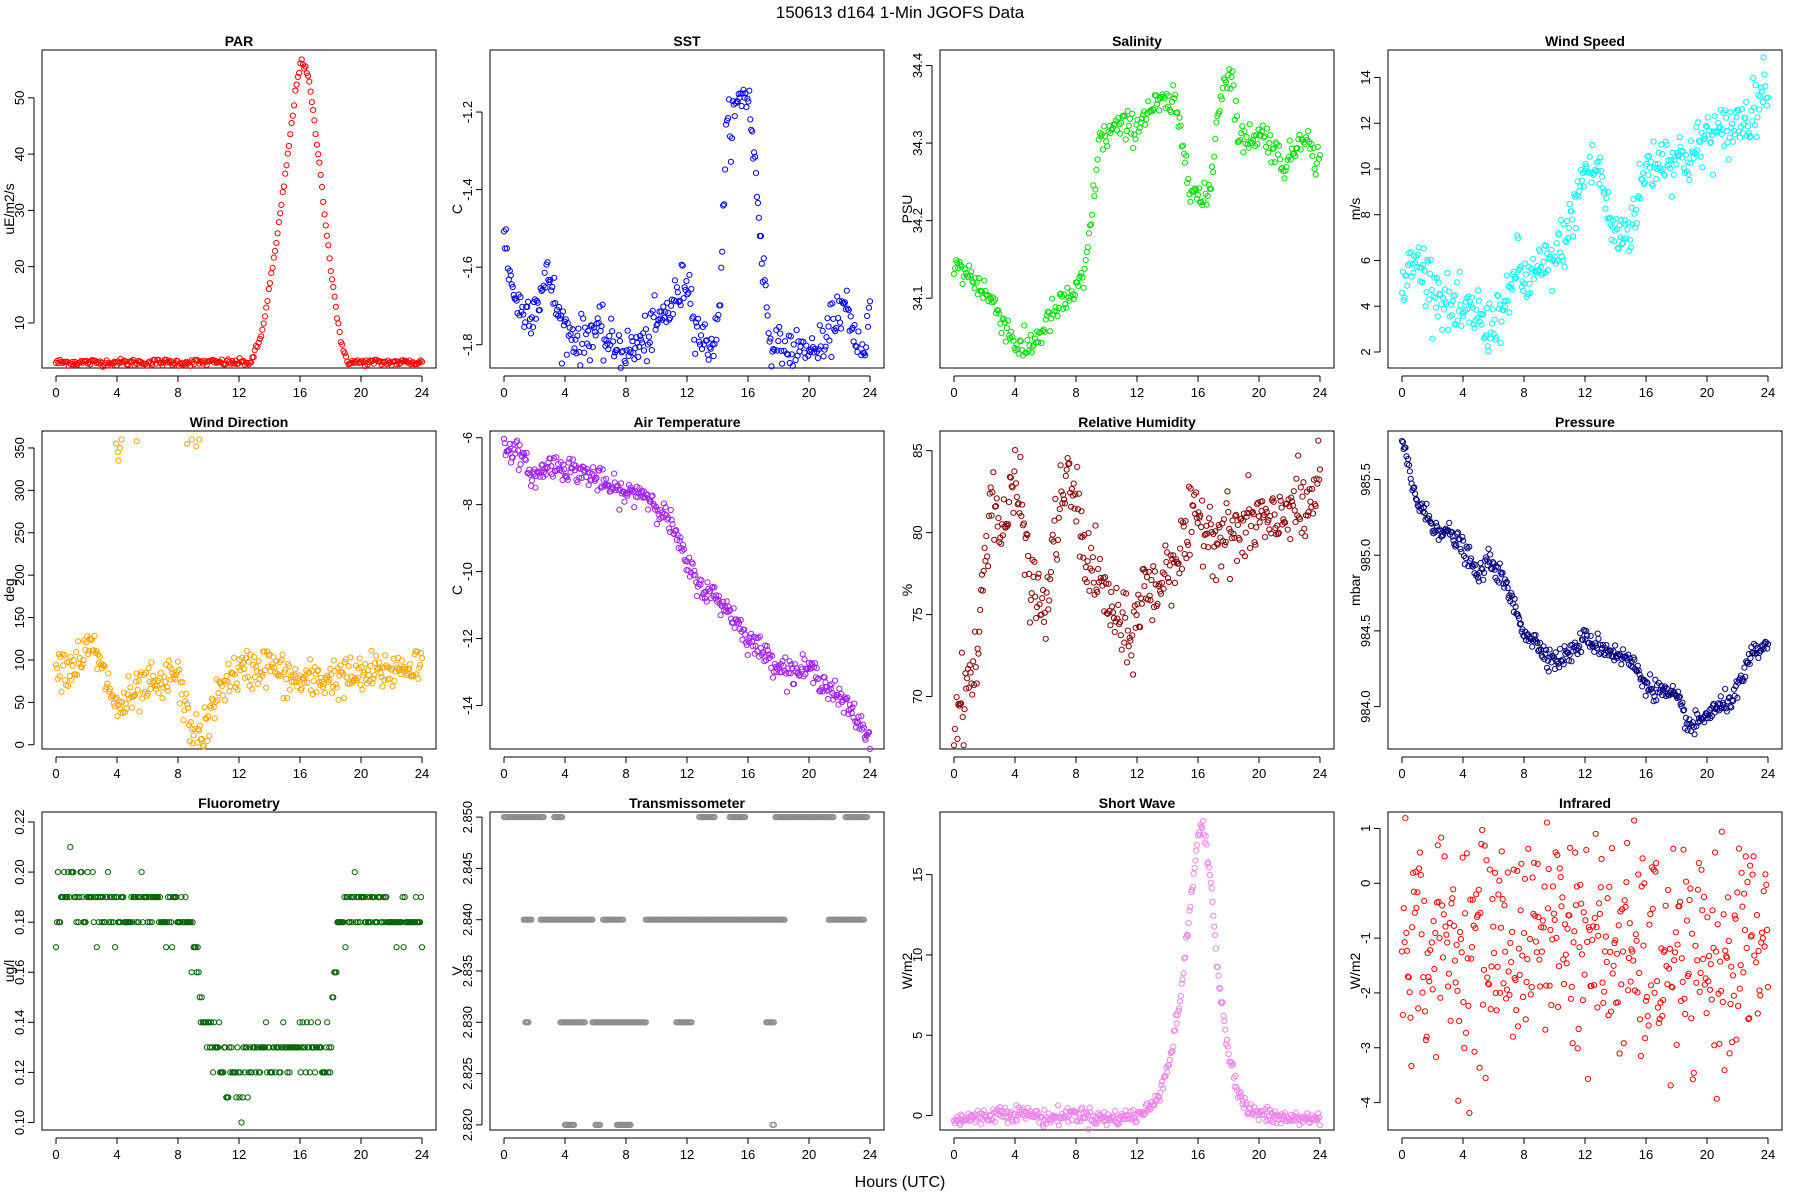 This screenshot has width=1800, height=1200. What do you see at coordinates (1585, 773) in the screenshot?
I see `x-tick-label: 12` at bounding box center [1585, 773].